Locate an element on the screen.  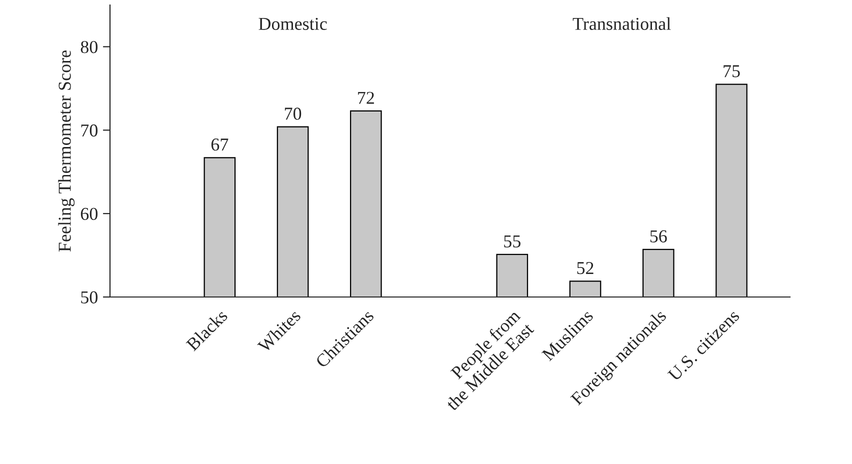
y-axis-title: Feeling Thermometer Score is located at coordinates (66, 151).